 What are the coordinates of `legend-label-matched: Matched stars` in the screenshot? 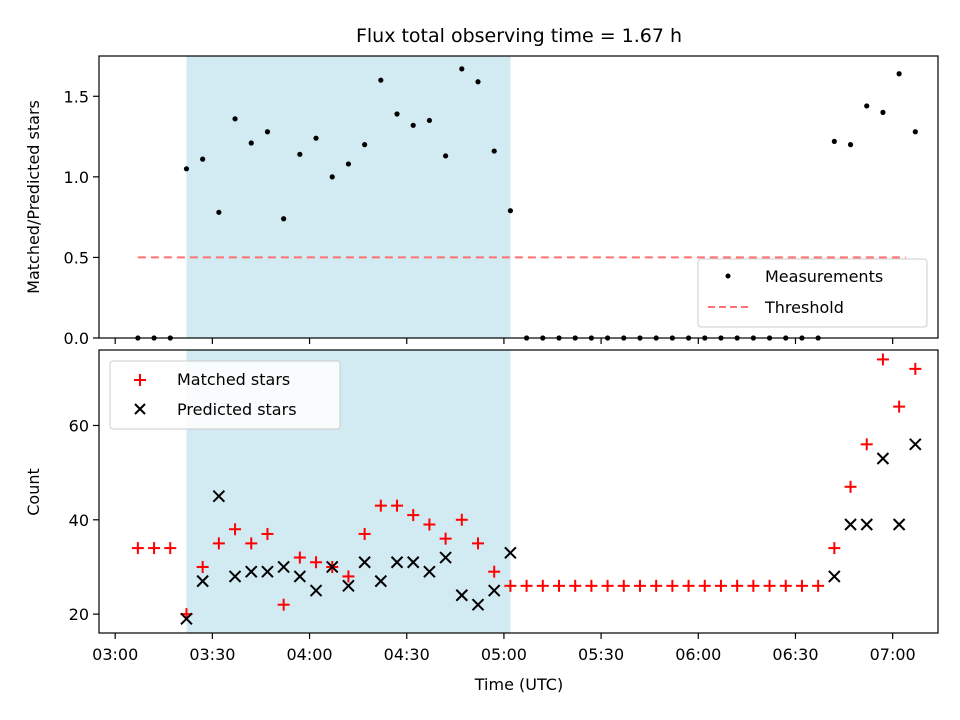 It's located at (233, 379).